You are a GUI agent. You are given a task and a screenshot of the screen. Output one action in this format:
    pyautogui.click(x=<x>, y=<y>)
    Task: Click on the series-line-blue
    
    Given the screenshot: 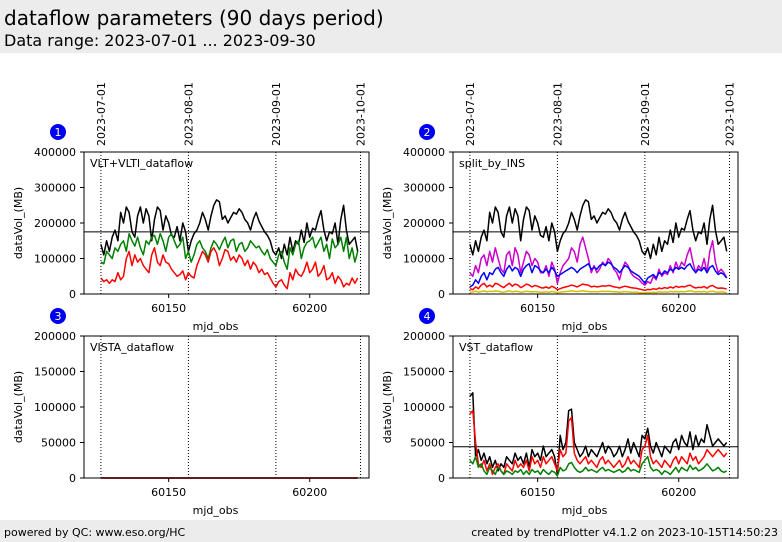 What is the action you would take?
    pyautogui.click(x=598, y=274)
    